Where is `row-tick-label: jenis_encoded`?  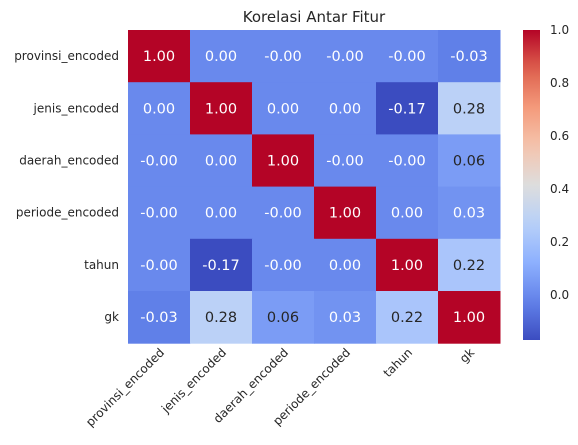 row-tick-label: jenis_encoded is located at coordinates (76, 108).